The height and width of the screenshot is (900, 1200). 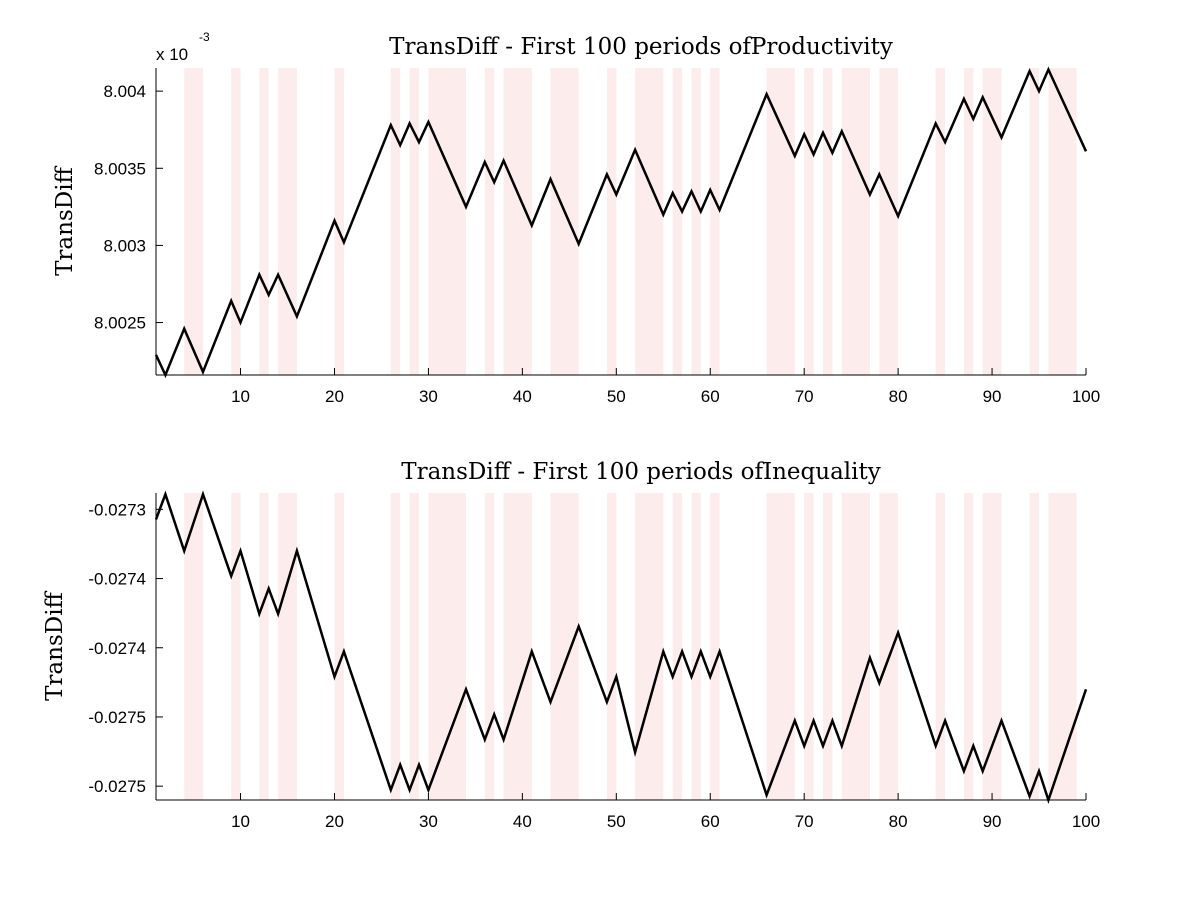 What do you see at coordinates (120, 168) in the screenshot?
I see `y-tick-label: 8.0035` at bounding box center [120, 168].